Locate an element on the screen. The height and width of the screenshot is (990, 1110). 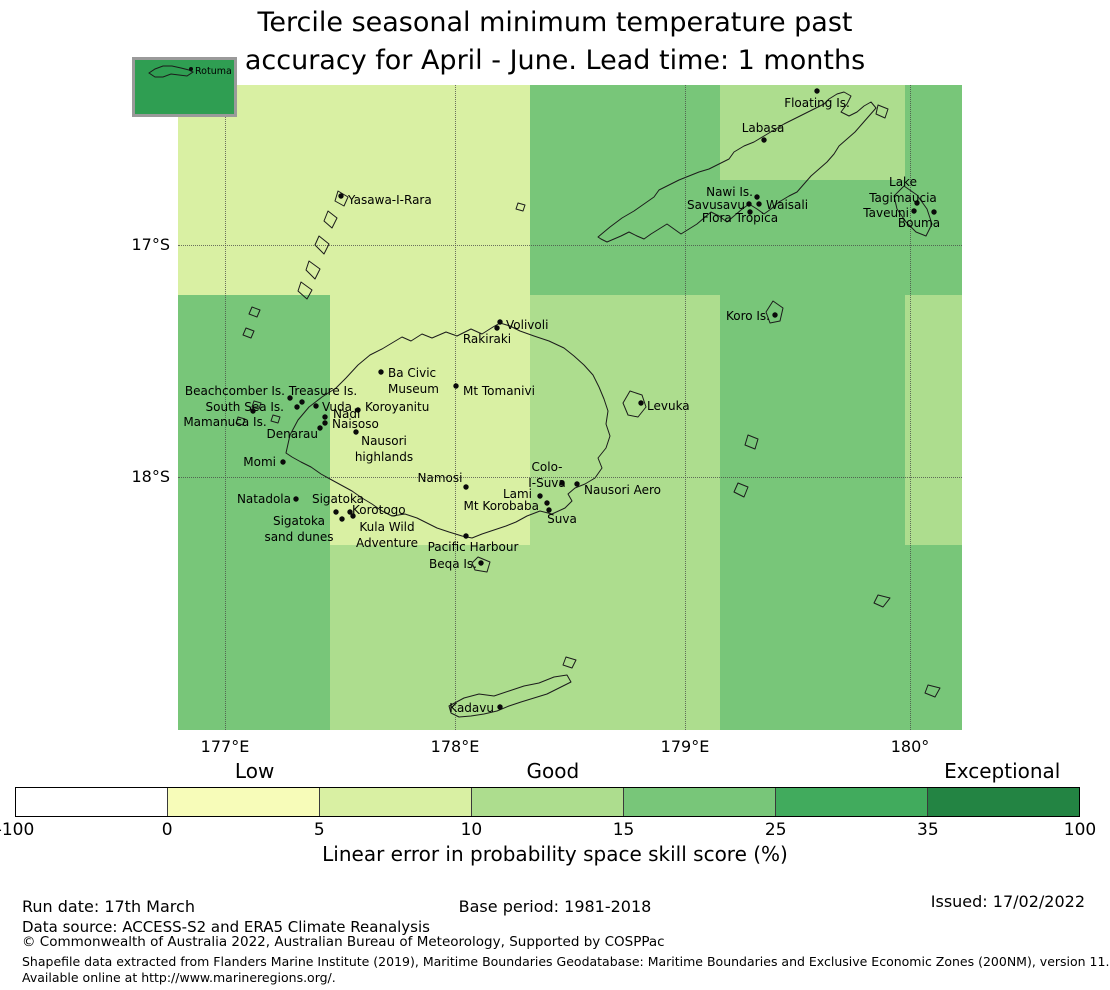
colorbar-tick-label: 25 is located at coordinates (775, 830).